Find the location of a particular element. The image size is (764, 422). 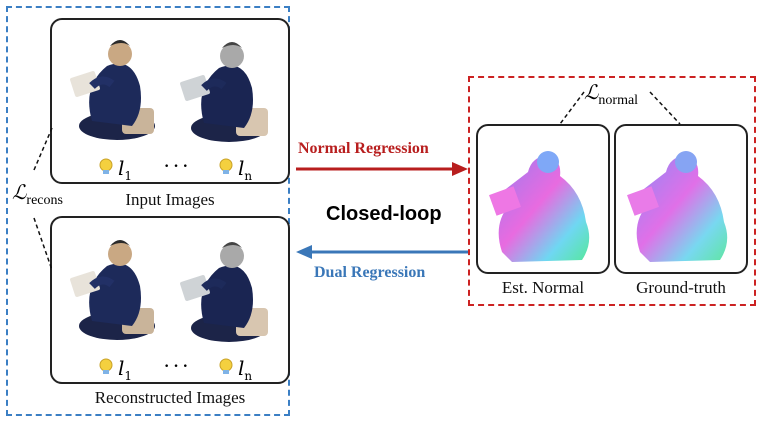

backward-arrow is located at coordinates (382, 252).